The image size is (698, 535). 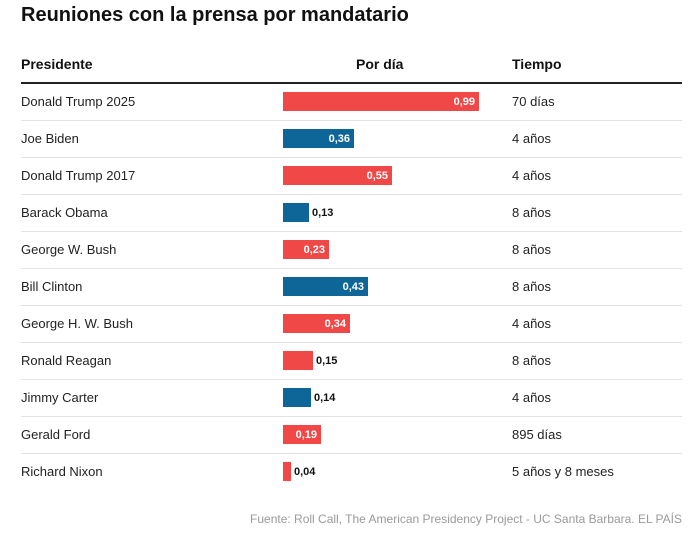 What do you see at coordinates (66, 360) in the screenshot?
I see `president-name: Ronald Reagan` at bounding box center [66, 360].